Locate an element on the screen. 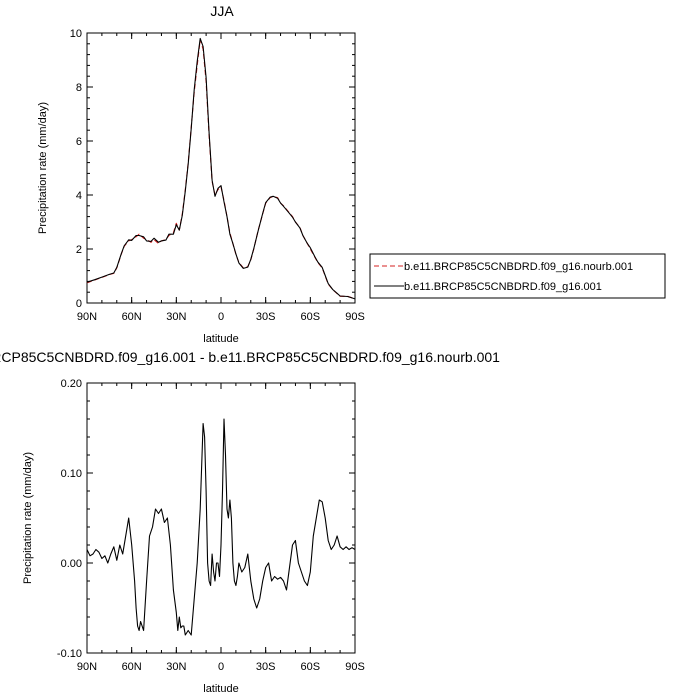 The height and width of the screenshot is (700, 700). legend-box is located at coordinates (517, 276).